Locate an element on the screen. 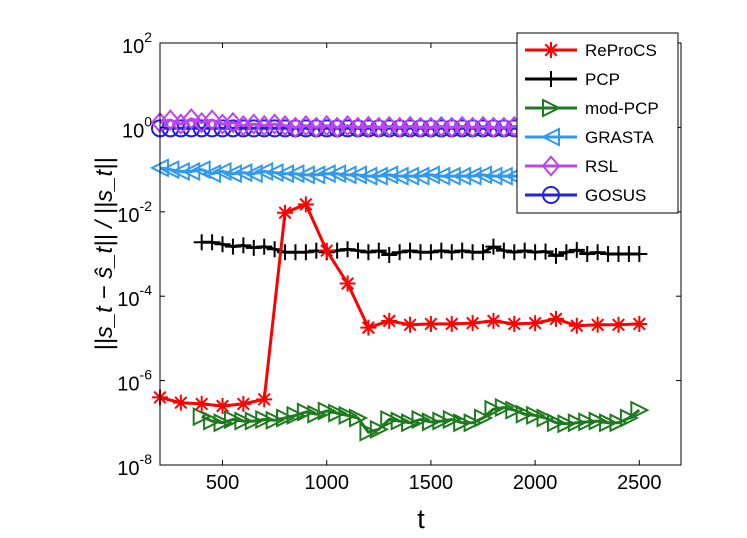 Image resolution: width=747 pixels, height=538 pixels. legend-label: GOSUS is located at coordinates (615, 195).